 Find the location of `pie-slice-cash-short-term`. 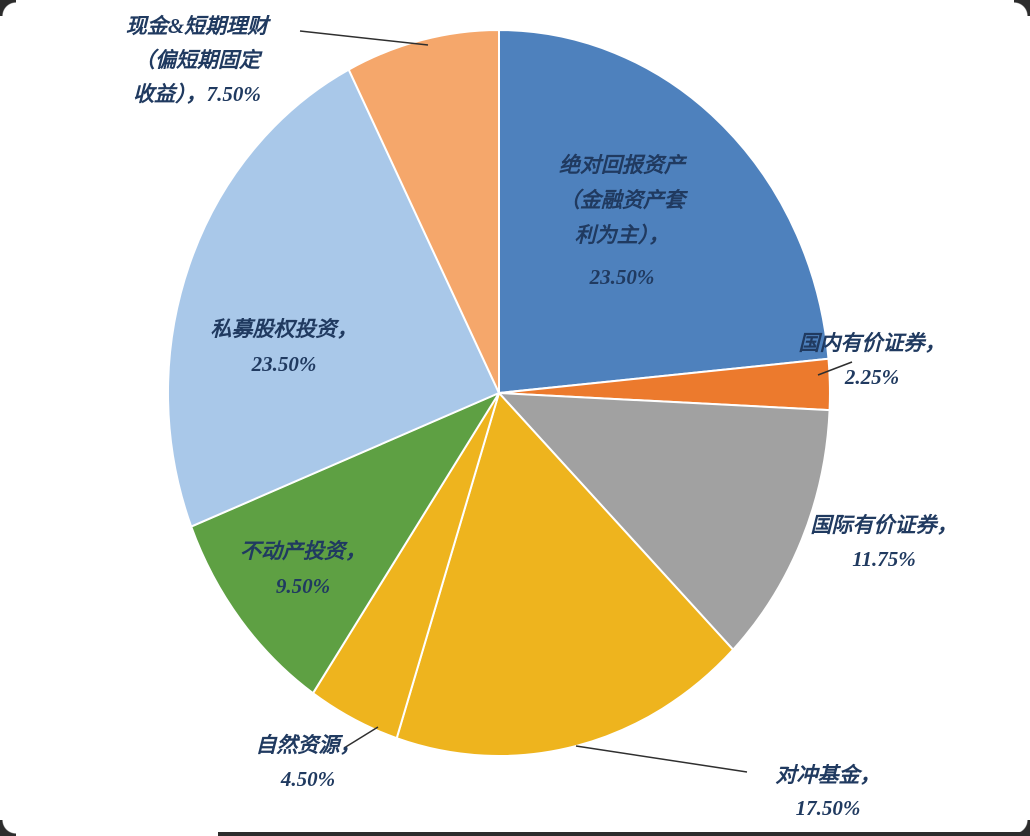

pie-slice-cash-short-term is located at coordinates (423, 211).